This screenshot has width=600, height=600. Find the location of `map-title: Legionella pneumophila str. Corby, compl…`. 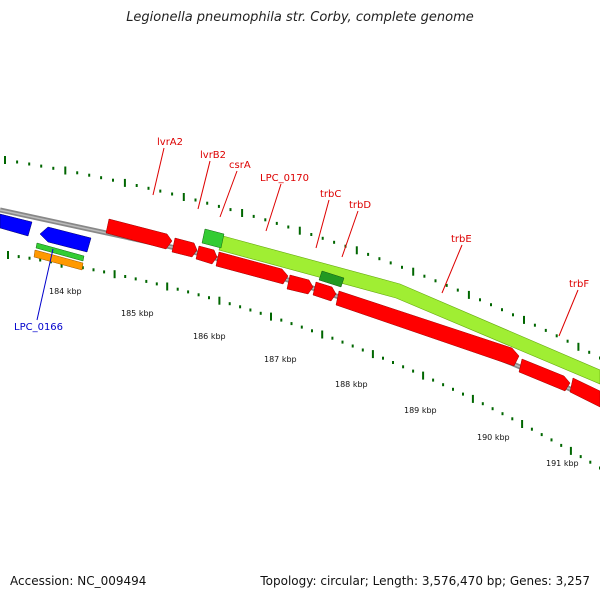

map-title: Legionella pneumophila str. Corby, compl… is located at coordinates (300, 17).